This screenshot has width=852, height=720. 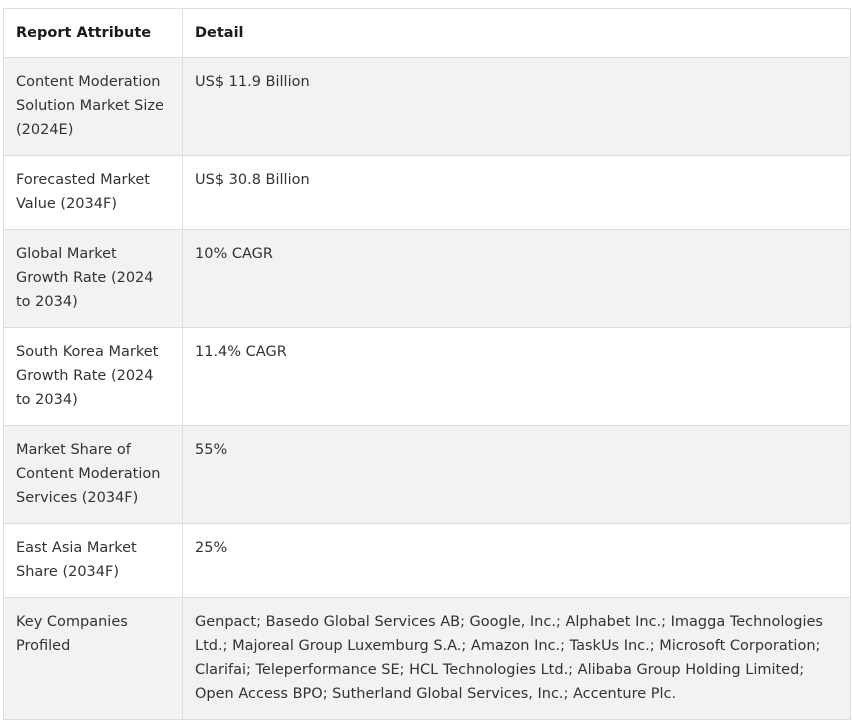 What do you see at coordinates (516, 192) in the screenshot?
I see `row-detail-cell: US$ 30.8 Billion` at bounding box center [516, 192].